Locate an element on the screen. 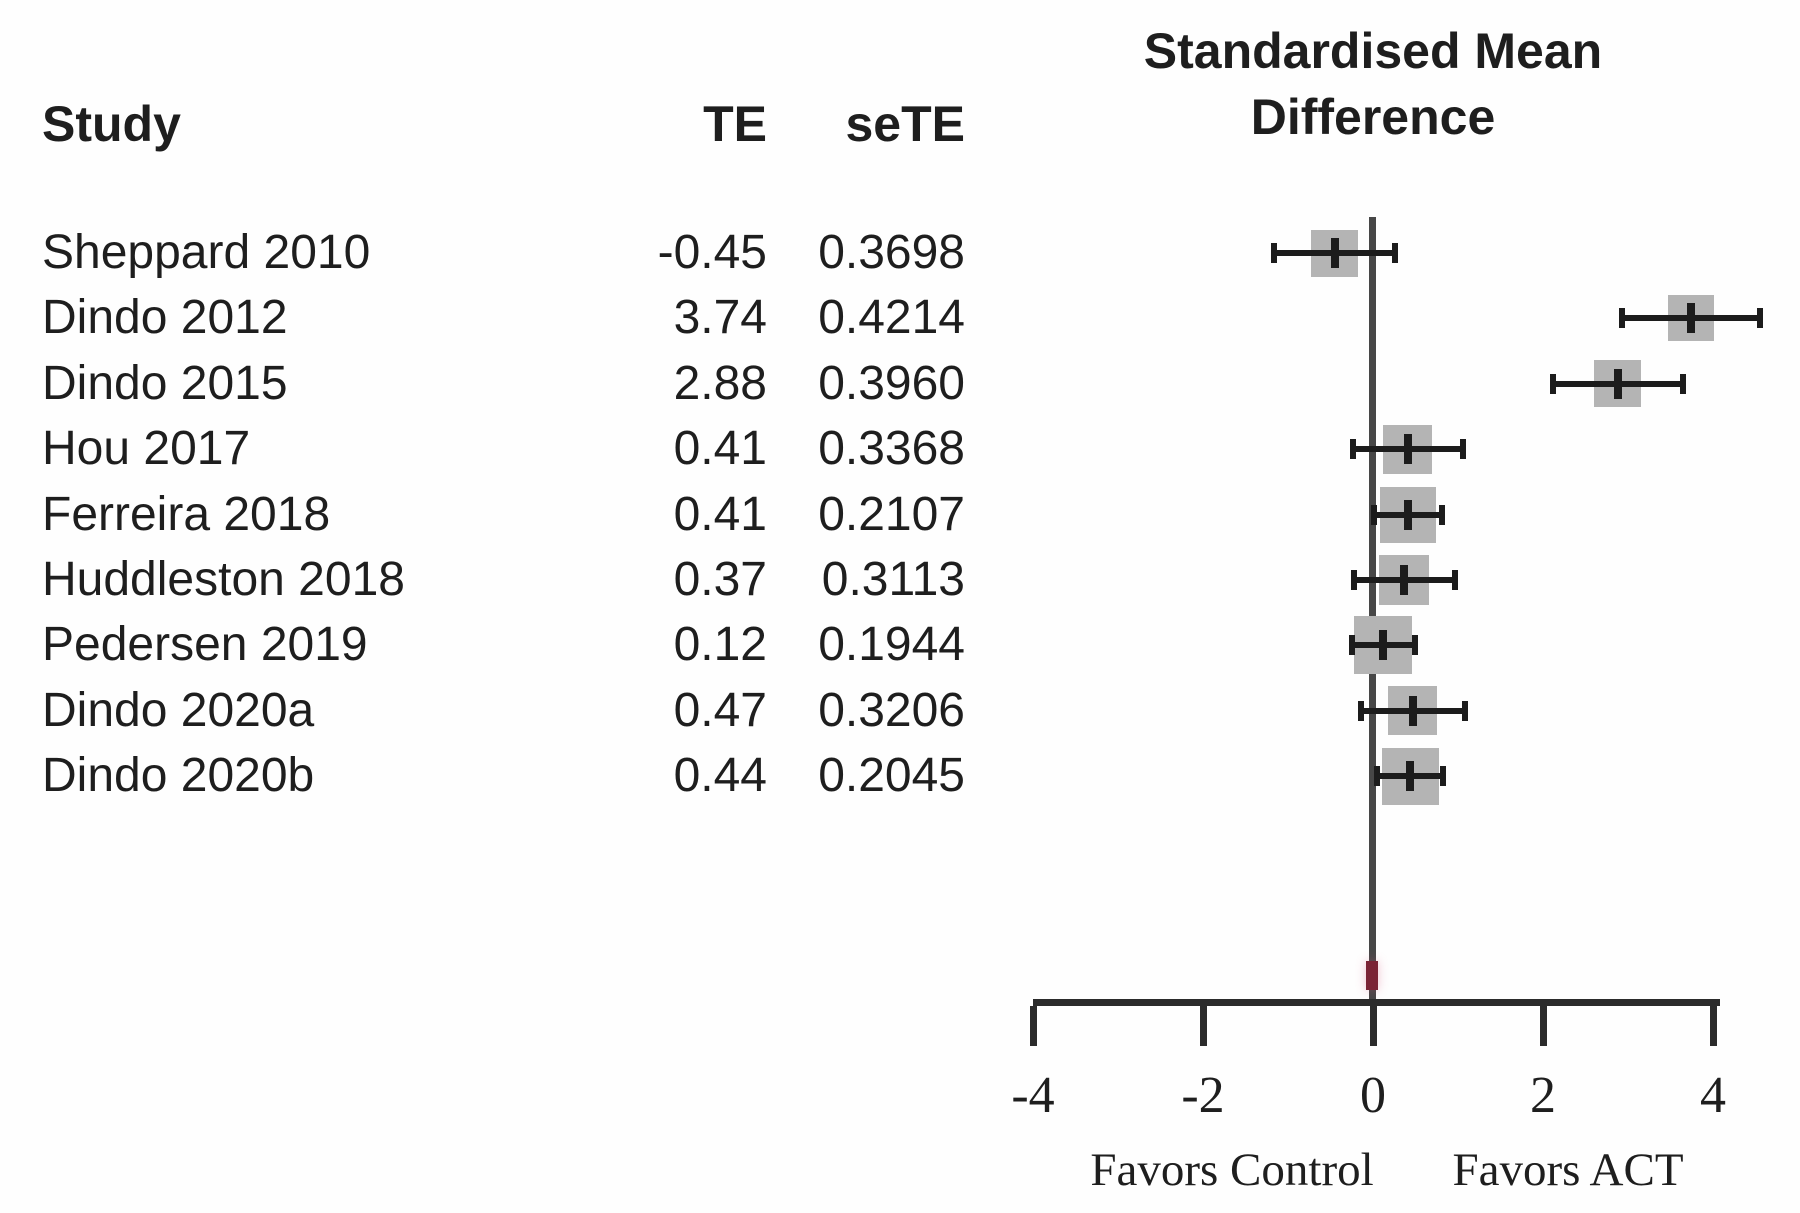 This screenshot has width=1800, height=1213. x-axis-tick-label: 4 is located at coordinates (1713, 1095).